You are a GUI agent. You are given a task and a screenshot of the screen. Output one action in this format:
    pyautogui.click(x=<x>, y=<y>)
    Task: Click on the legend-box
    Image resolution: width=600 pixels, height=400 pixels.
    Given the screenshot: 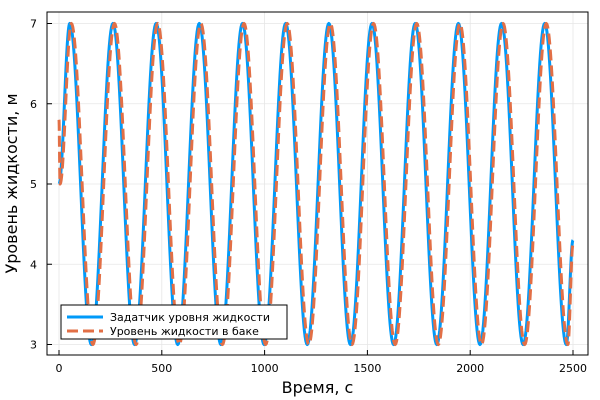 What is the action you would take?
    pyautogui.click(x=174, y=322)
    